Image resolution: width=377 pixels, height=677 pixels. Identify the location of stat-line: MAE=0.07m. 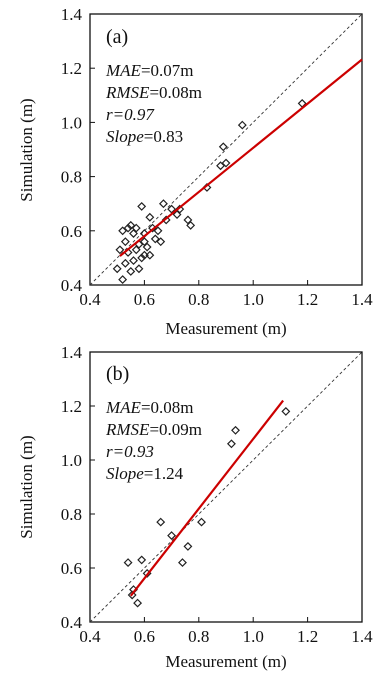
(149, 70).